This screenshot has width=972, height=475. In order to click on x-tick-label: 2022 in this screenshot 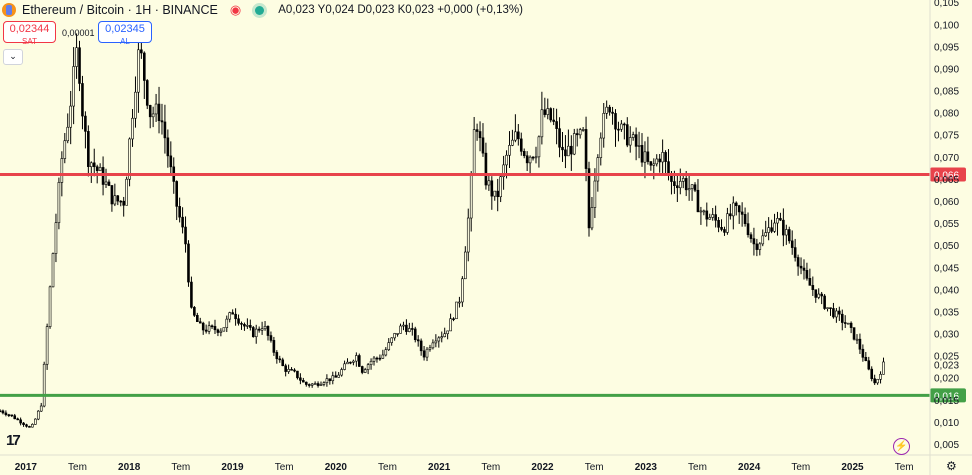, I will do `click(542, 467)`.